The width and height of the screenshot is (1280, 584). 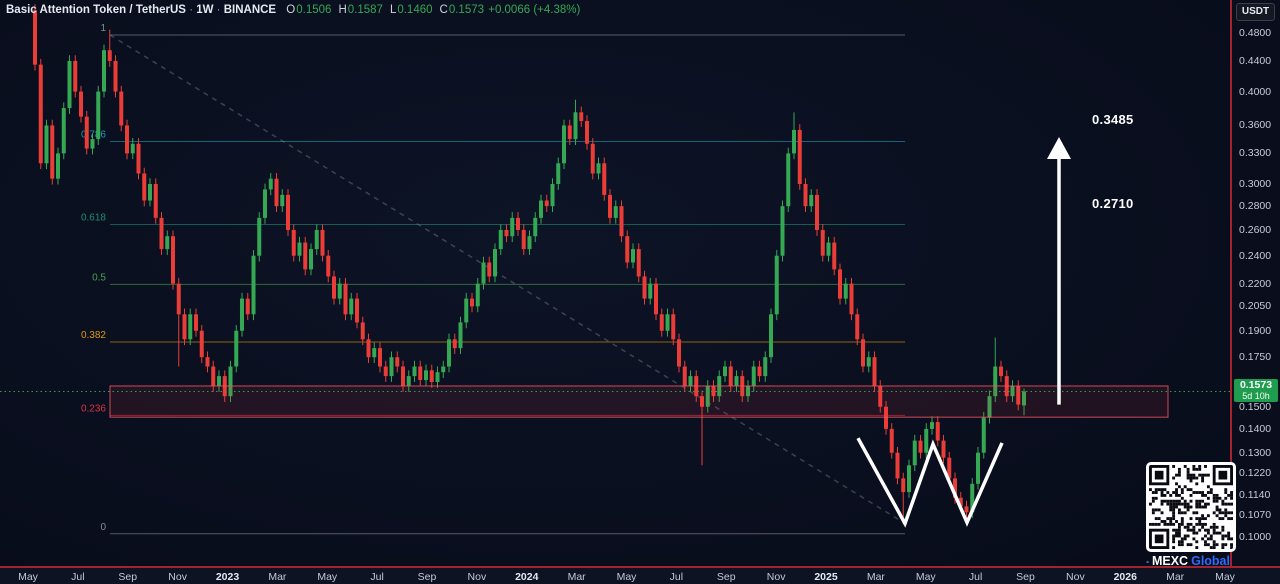 I want to click on time-tick-month: Jul, so click(x=676, y=577).